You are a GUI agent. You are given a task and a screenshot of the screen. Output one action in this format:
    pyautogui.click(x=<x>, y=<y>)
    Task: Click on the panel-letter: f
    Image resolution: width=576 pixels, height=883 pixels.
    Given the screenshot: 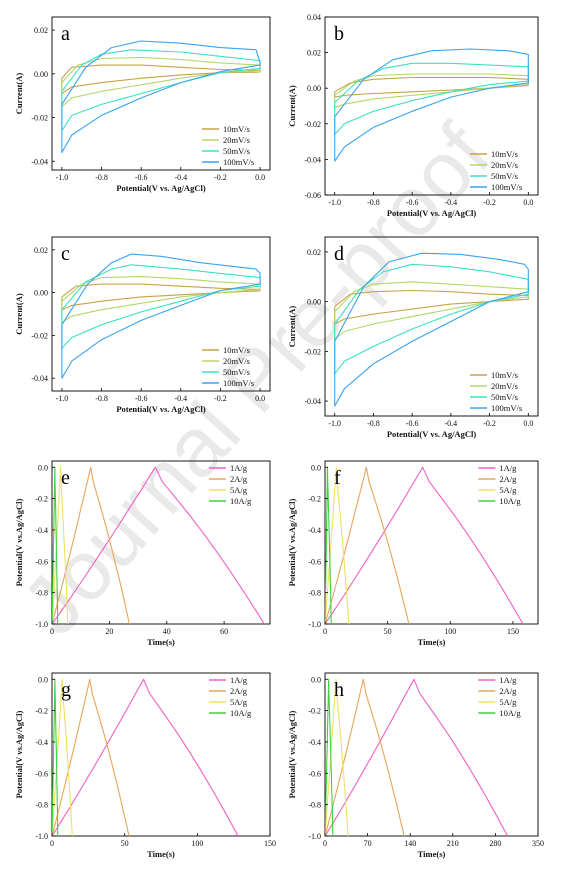 What is the action you would take?
    pyautogui.click(x=337, y=478)
    